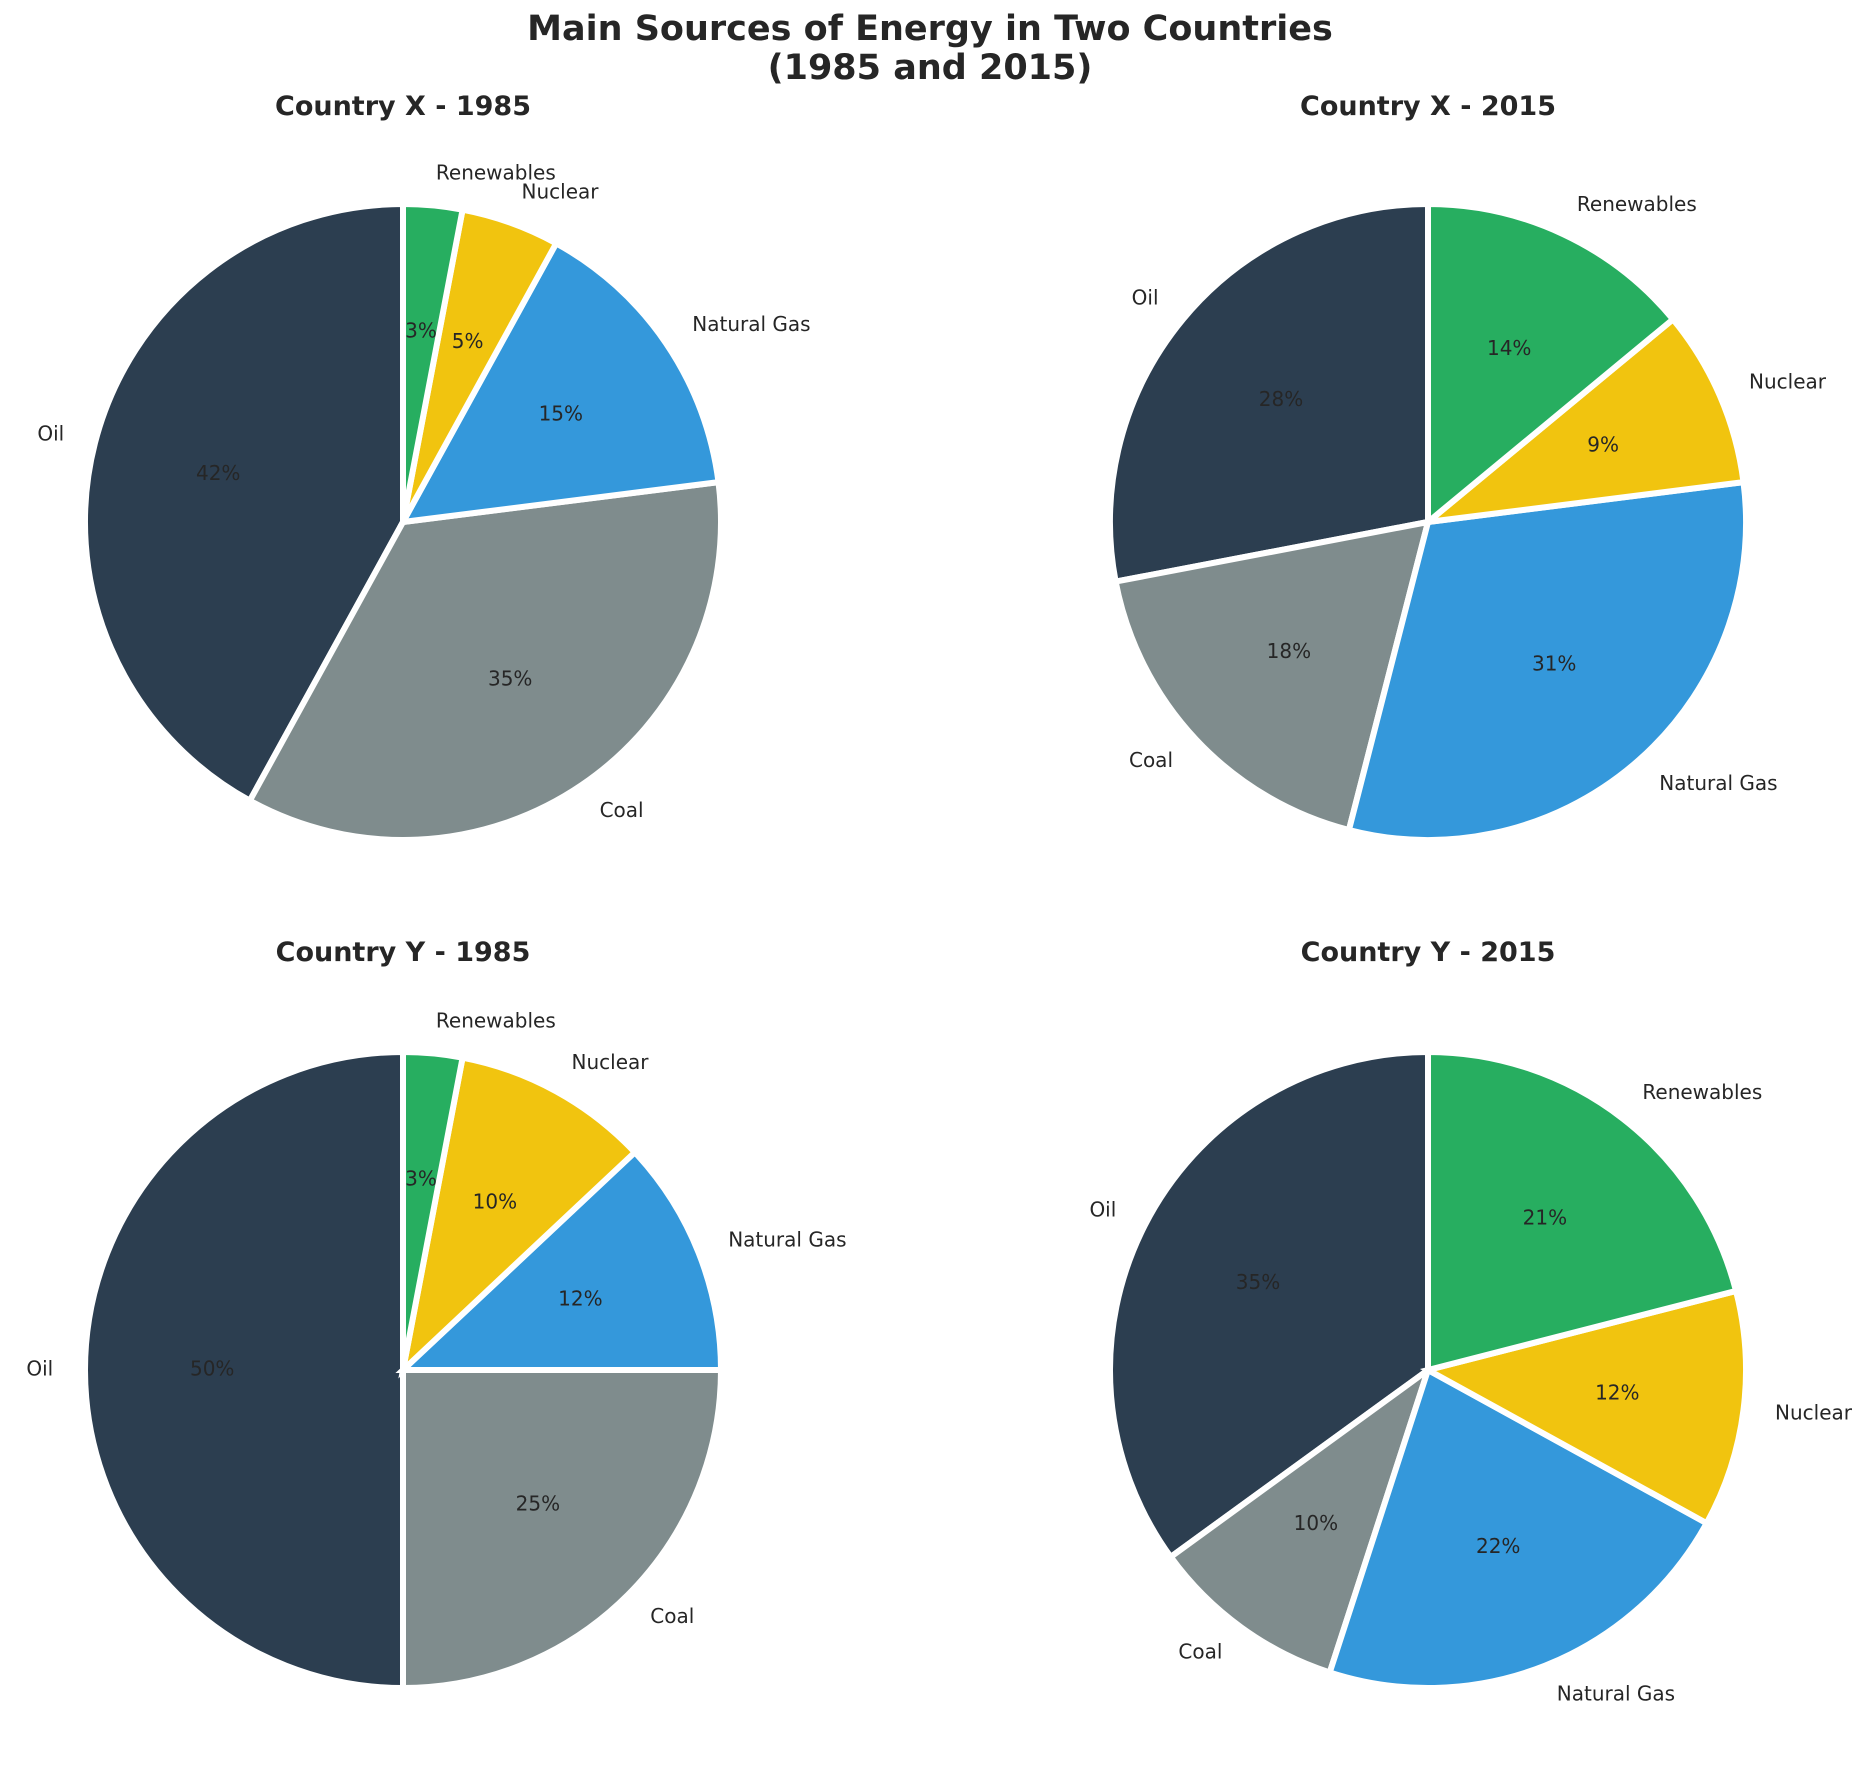 Image resolution: width=1860 pixels, height=1769 pixels. Describe the element at coordinates (1258, 1282) in the screenshot. I see `pie-percent-label-oil: 35%` at that location.